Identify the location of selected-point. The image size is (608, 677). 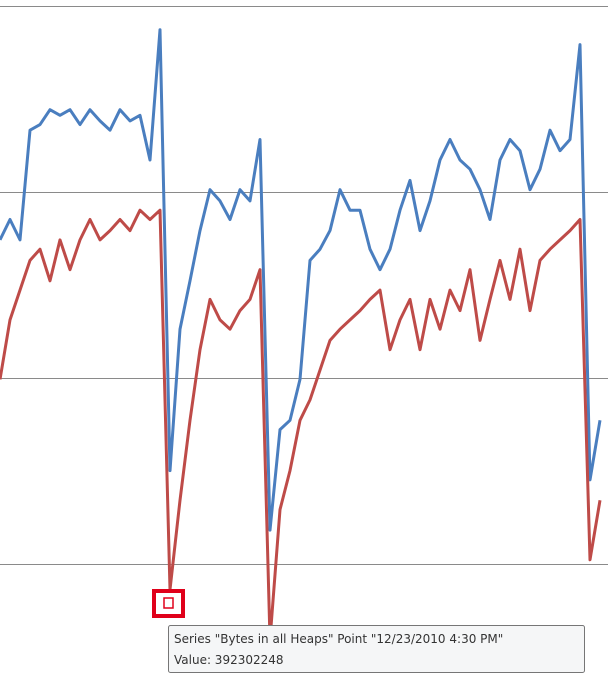
(168, 603).